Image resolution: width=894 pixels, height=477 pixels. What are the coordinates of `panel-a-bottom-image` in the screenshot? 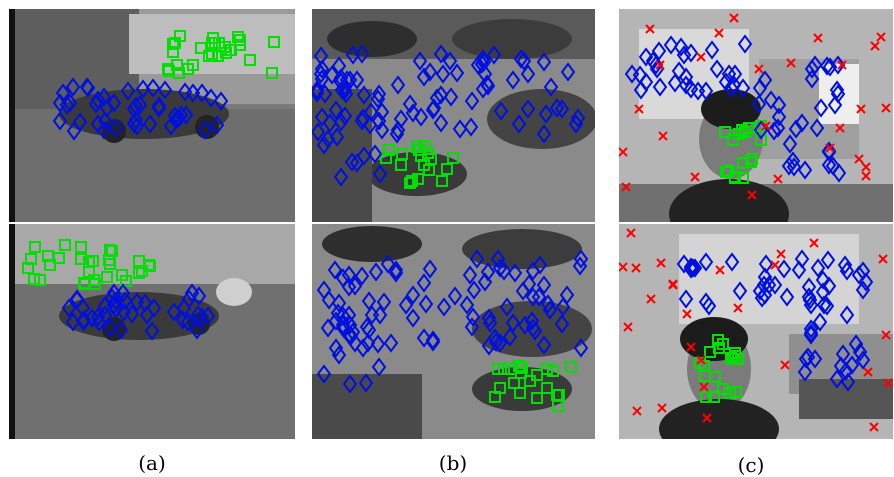 It's located at (152, 331).